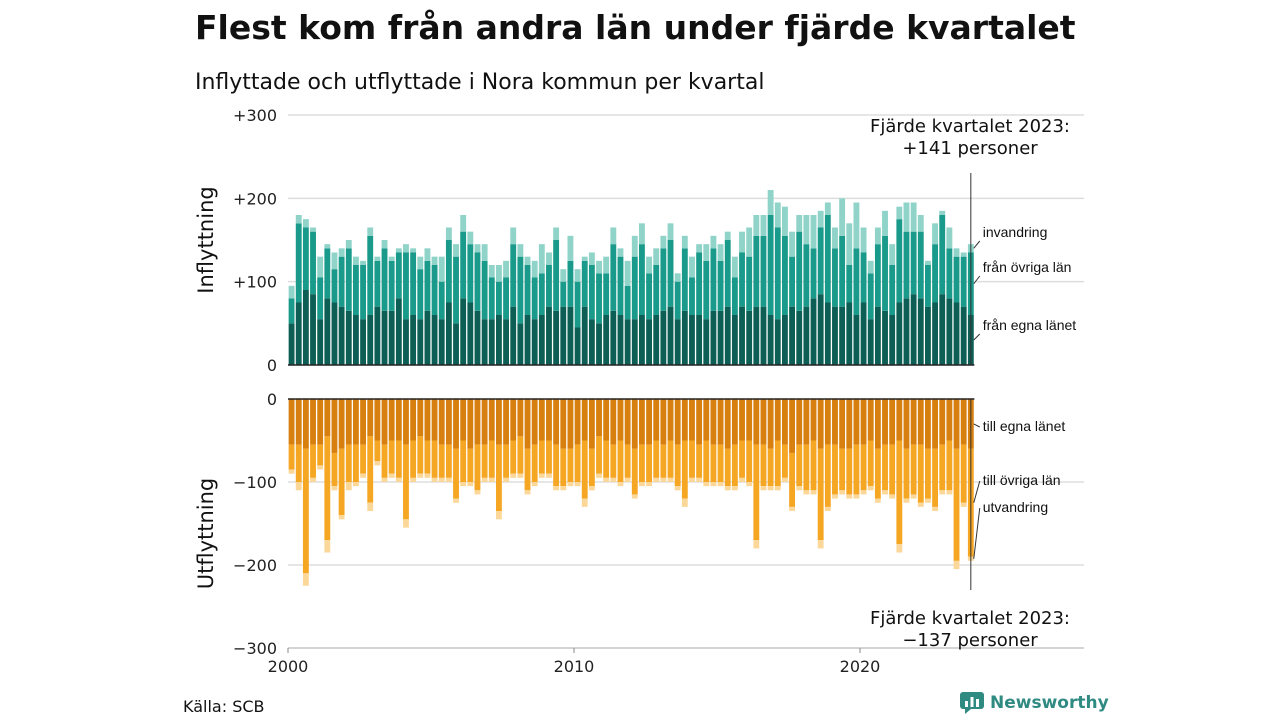  Describe the element at coordinates (224, 706) in the screenshot. I see `source-text: Källa: SCB` at that location.